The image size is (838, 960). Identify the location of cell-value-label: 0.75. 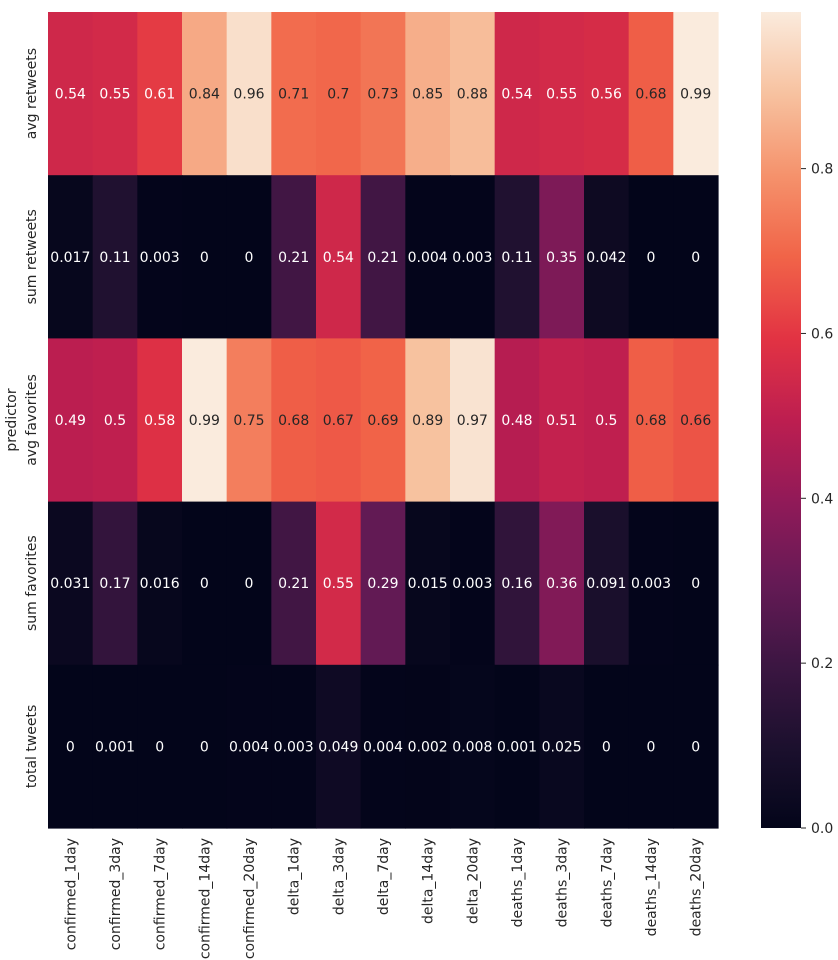
(248, 421).